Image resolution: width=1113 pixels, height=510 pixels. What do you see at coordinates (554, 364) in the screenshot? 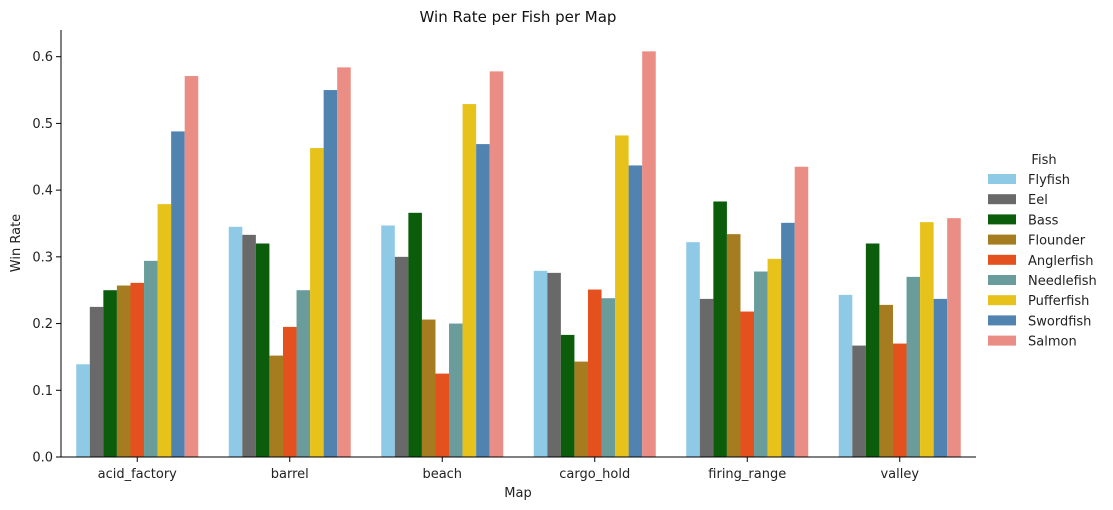
I see `bar-eel-cargo_hold` at bounding box center [554, 364].